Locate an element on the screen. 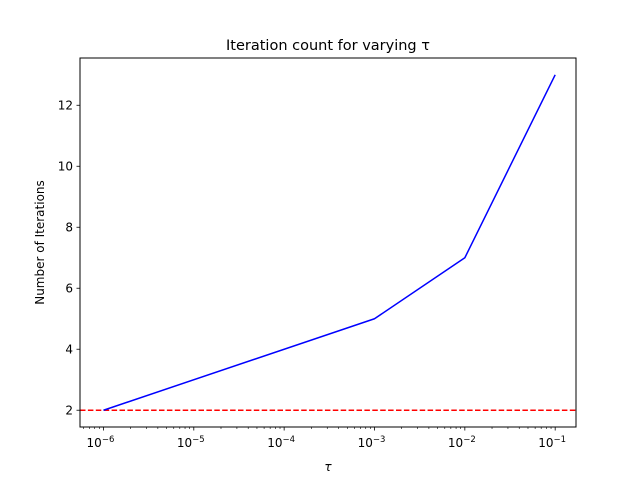 The height and width of the screenshot is (480, 640). y-tick-label: 12 is located at coordinates (65, 106).